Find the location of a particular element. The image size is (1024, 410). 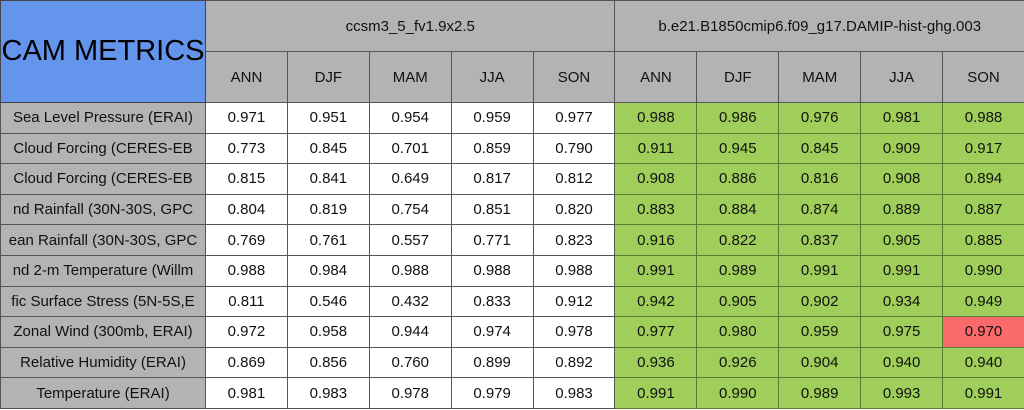

cell-model1: 0.974 is located at coordinates (492, 332).